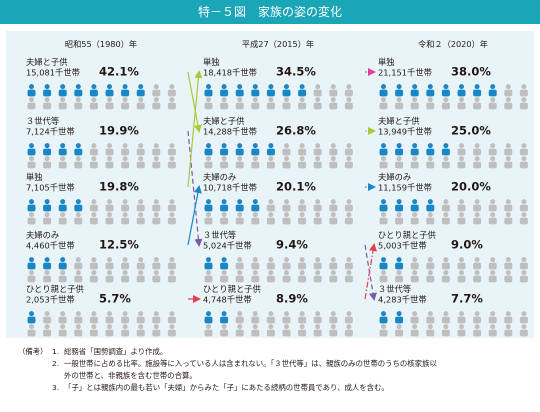 This screenshot has height=412, width=540. Describe the element at coordinates (119, 131) in the screenshot. I see `item-pct-0-1: 19.9%` at that location.